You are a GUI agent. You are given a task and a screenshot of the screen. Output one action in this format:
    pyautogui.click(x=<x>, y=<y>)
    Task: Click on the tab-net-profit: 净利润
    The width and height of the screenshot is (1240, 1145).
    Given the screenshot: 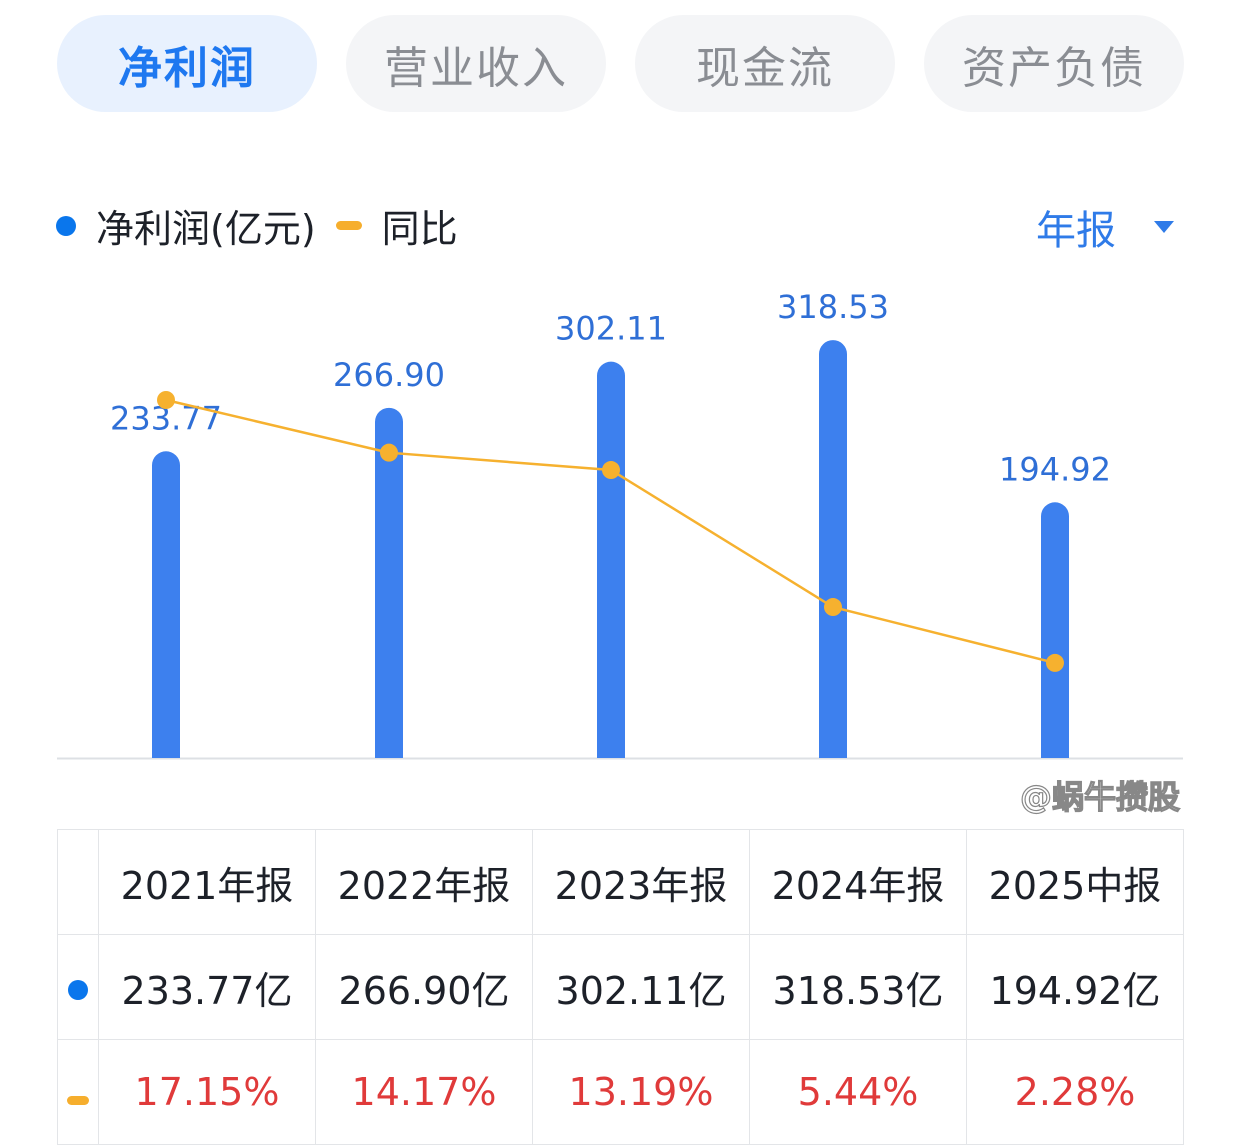 What is the action you would take?
    pyautogui.click(x=187, y=63)
    